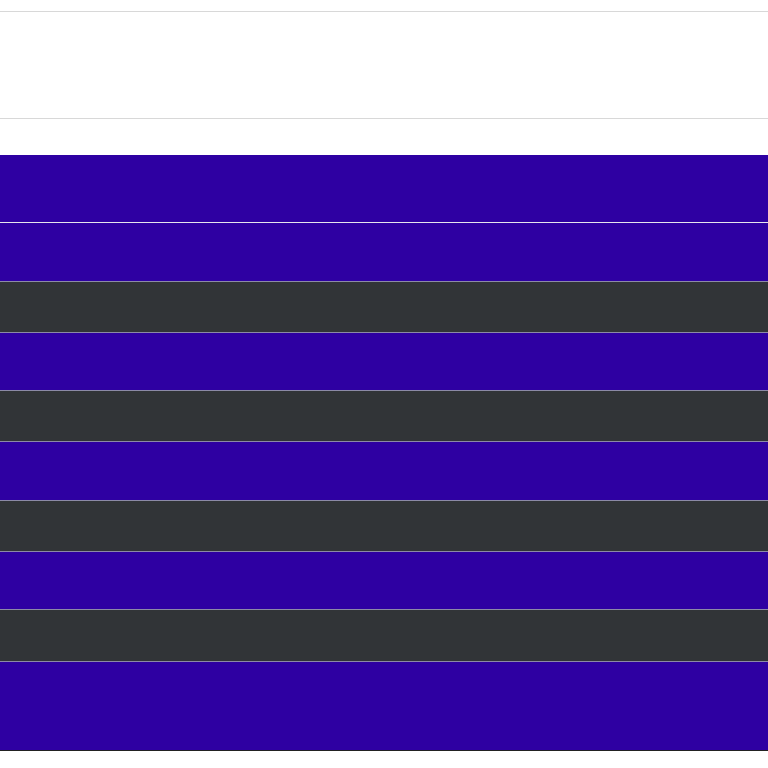 The width and height of the screenshot is (768, 768). Describe the element at coordinates (384, 750) in the screenshot. I see `bottom-divider` at that location.